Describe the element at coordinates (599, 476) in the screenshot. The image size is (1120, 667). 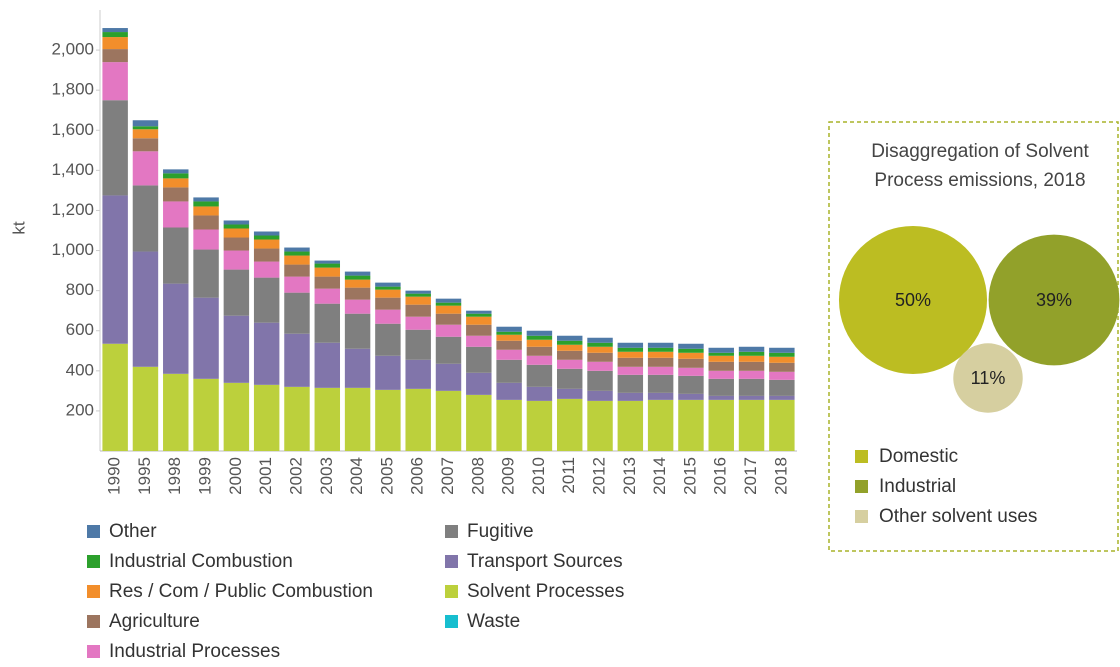
I see `x-tick-label: 2012` at that location.